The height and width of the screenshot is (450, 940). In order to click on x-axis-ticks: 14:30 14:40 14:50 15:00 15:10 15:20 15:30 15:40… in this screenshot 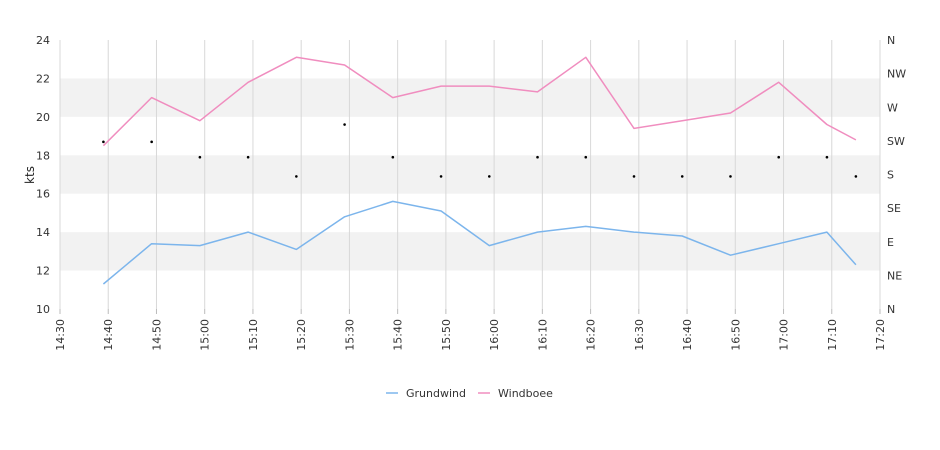, I will do `click(470, 335)`.